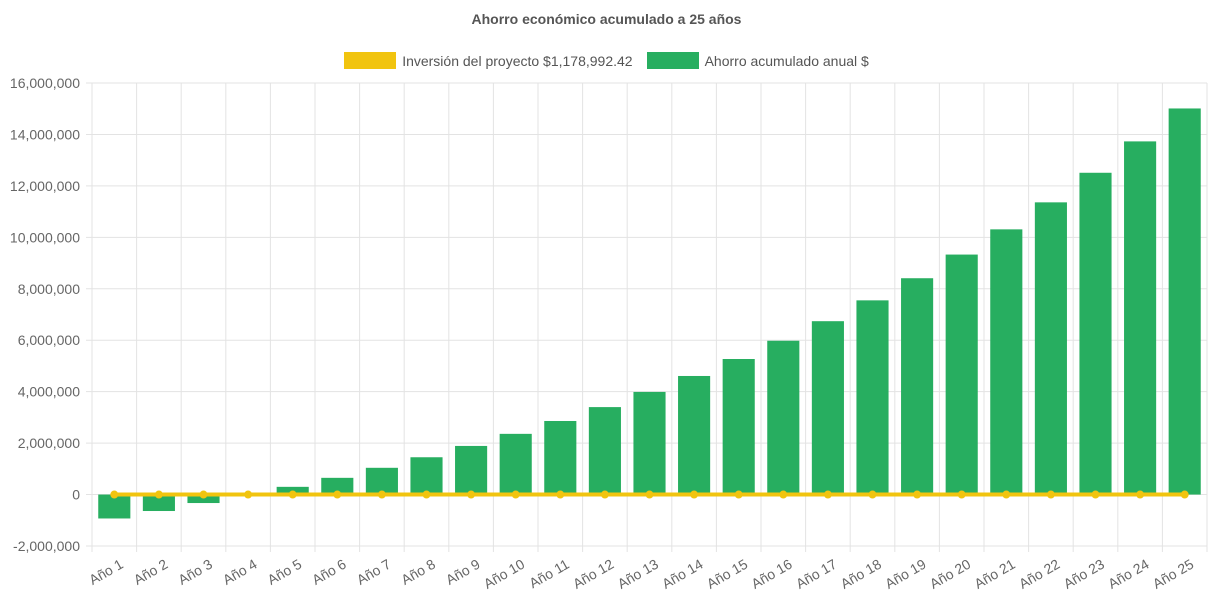  I want to click on y-tick-label: 12,000,000, so click(45, 186).